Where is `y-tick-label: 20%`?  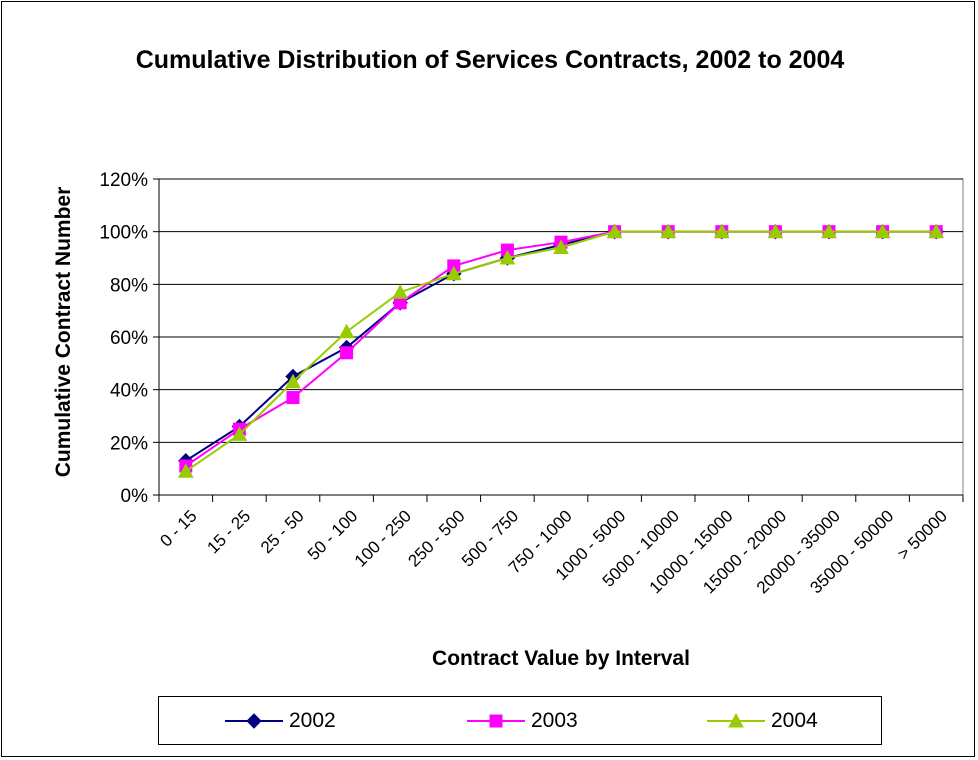
y-tick-label: 20% is located at coordinates (129, 443).